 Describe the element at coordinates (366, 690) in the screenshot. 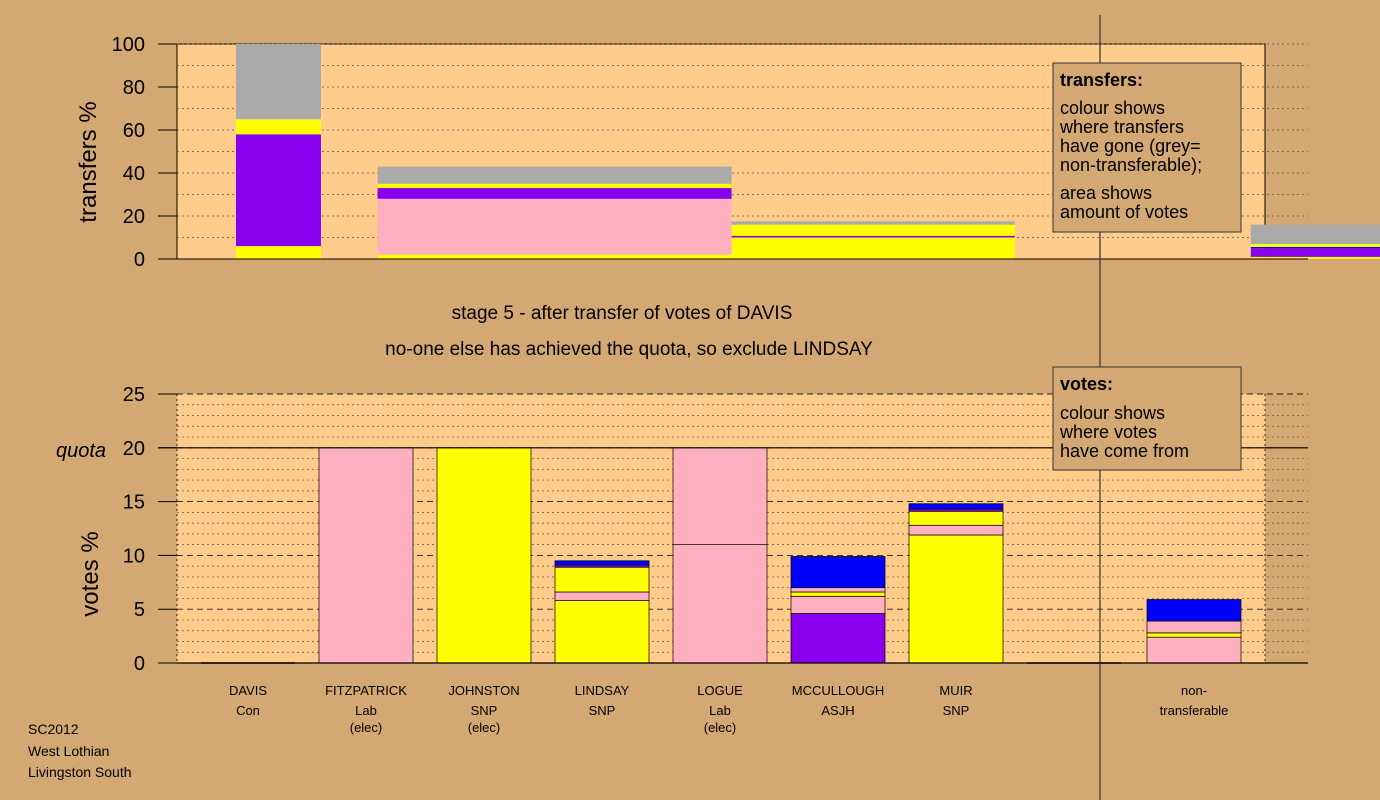

I see `candidate-name: FITZPATRICK` at that location.